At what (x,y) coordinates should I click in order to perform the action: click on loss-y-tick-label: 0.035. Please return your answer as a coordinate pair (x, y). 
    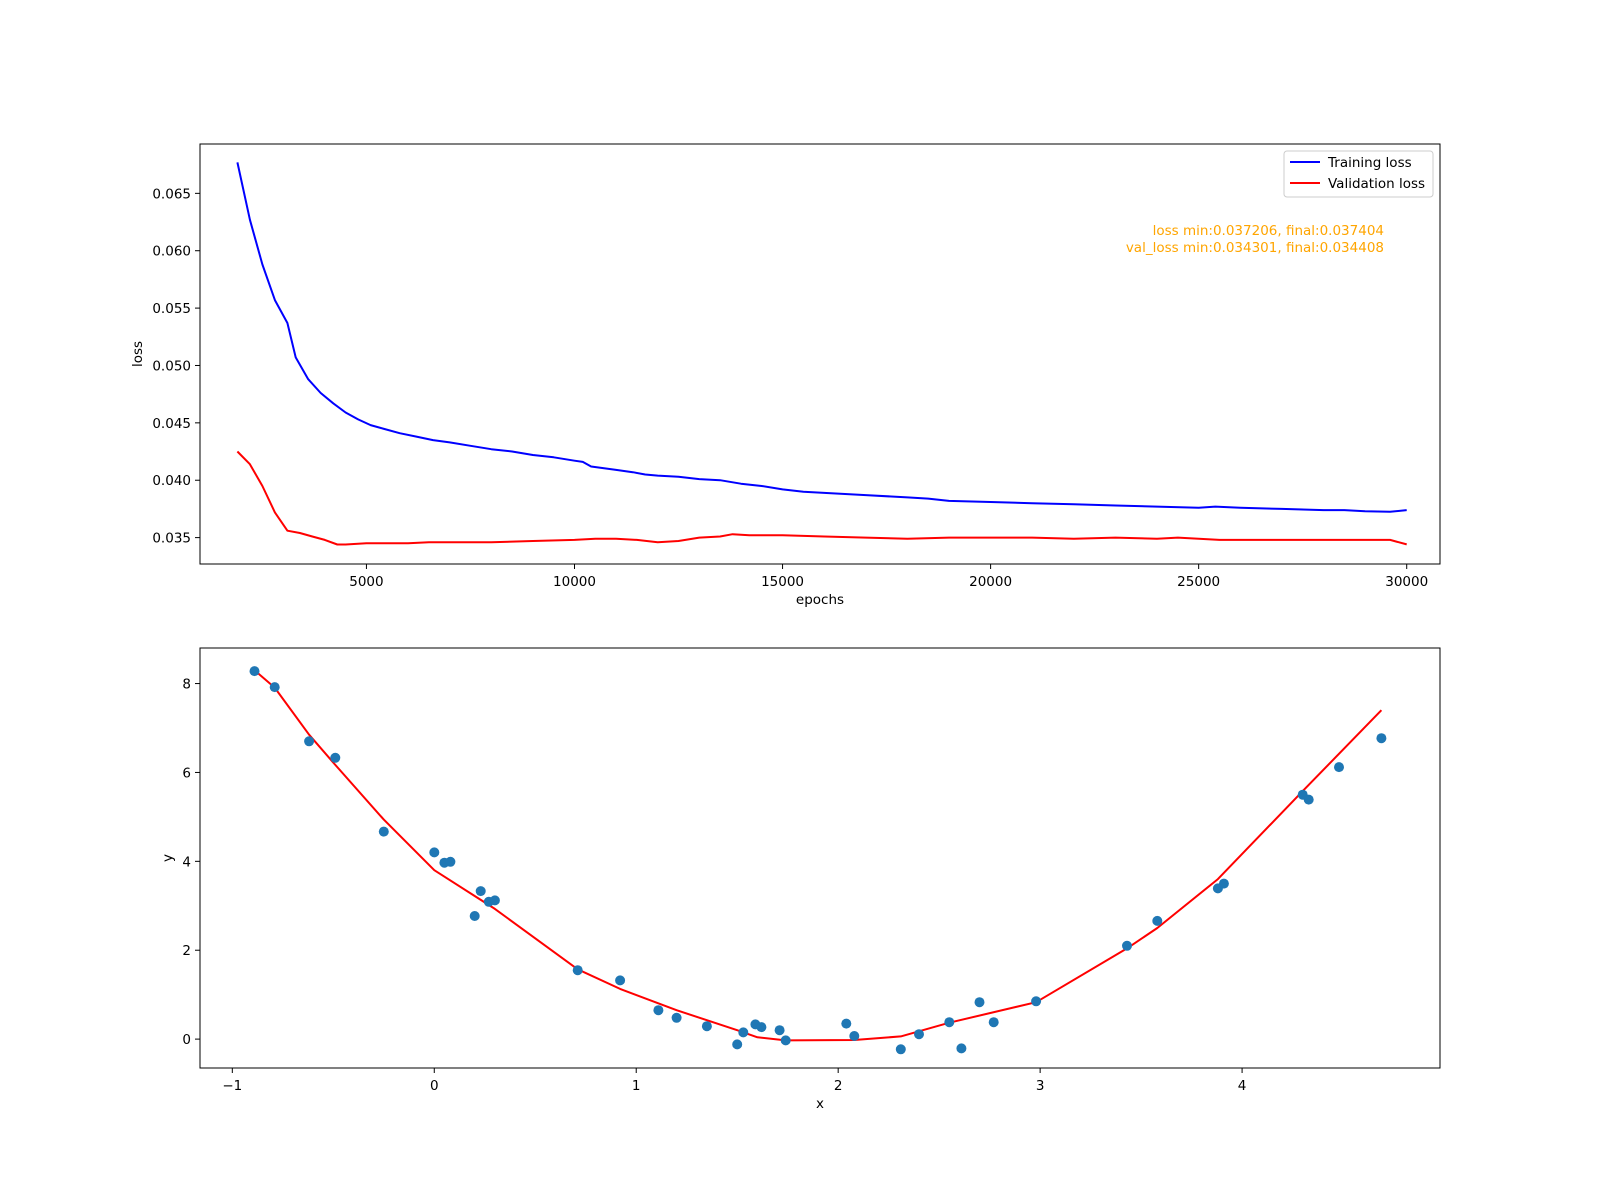
    Looking at the image, I should click on (171, 539).